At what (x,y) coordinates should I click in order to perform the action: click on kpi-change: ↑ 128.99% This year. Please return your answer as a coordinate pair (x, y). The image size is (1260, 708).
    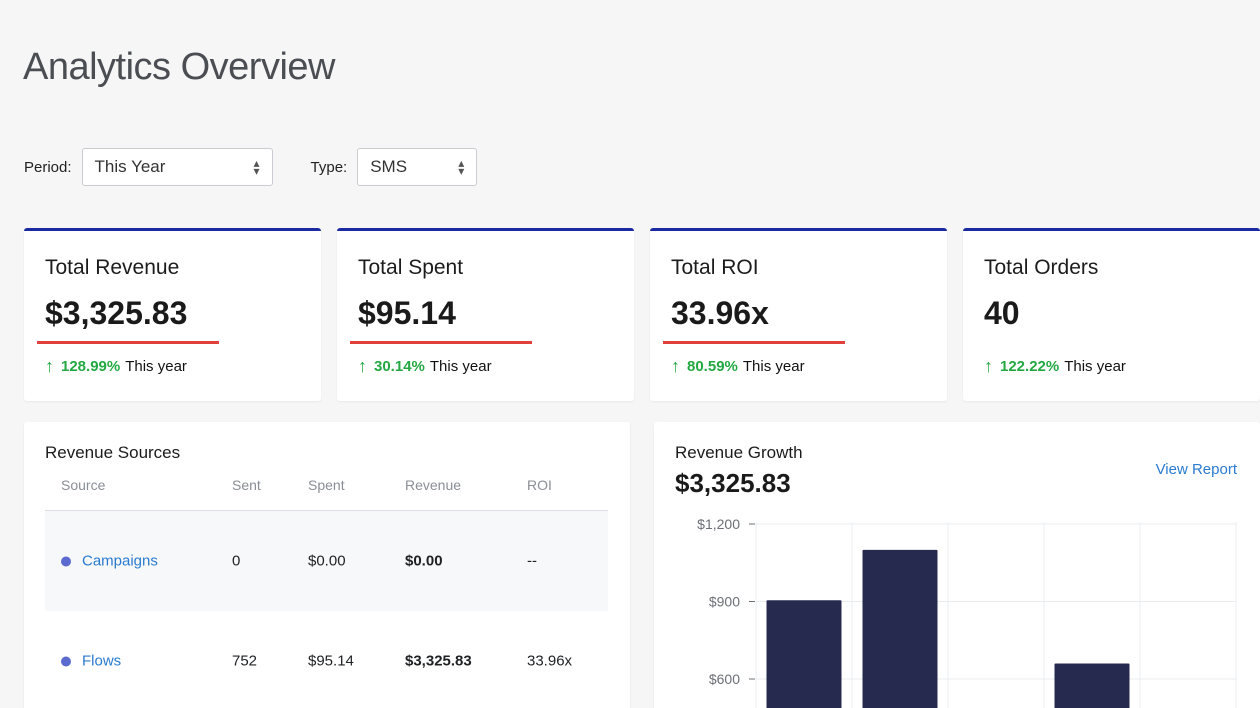
    Looking at the image, I should click on (116, 366).